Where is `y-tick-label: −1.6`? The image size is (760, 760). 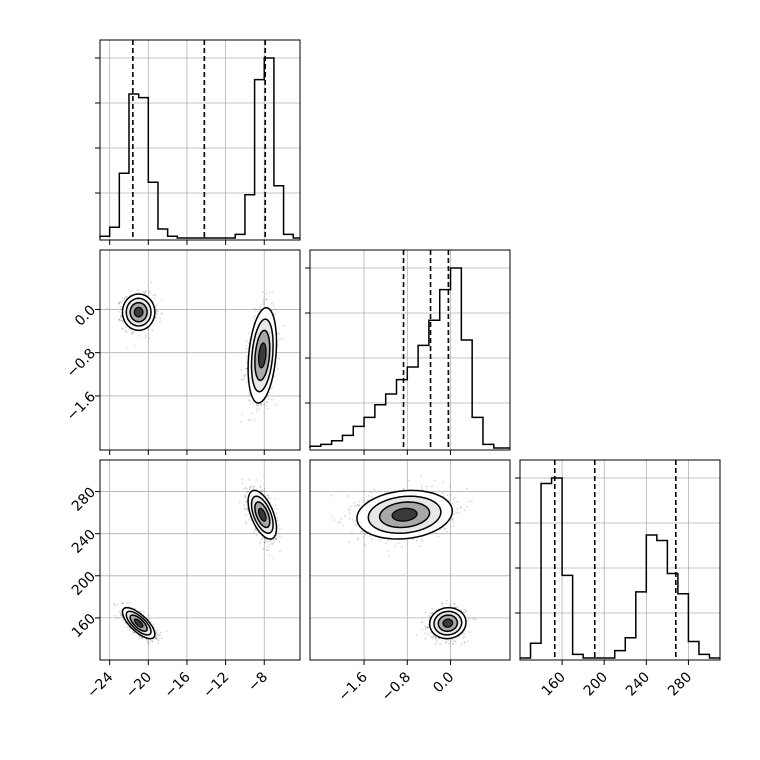 y-tick-label: −1.6 is located at coordinates (81, 406).